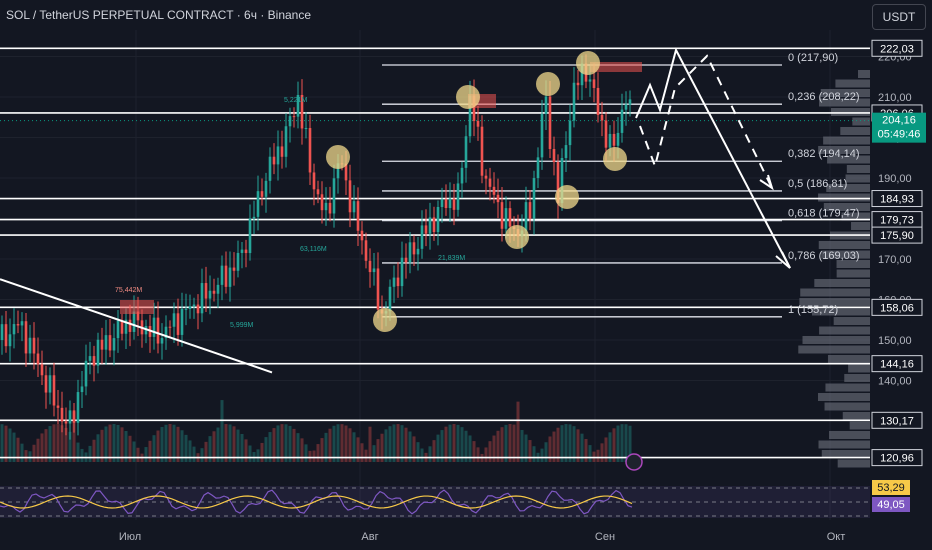  Describe the element at coordinates (891, 505) in the screenshot. I see `rsi-value: 49,05` at that location.